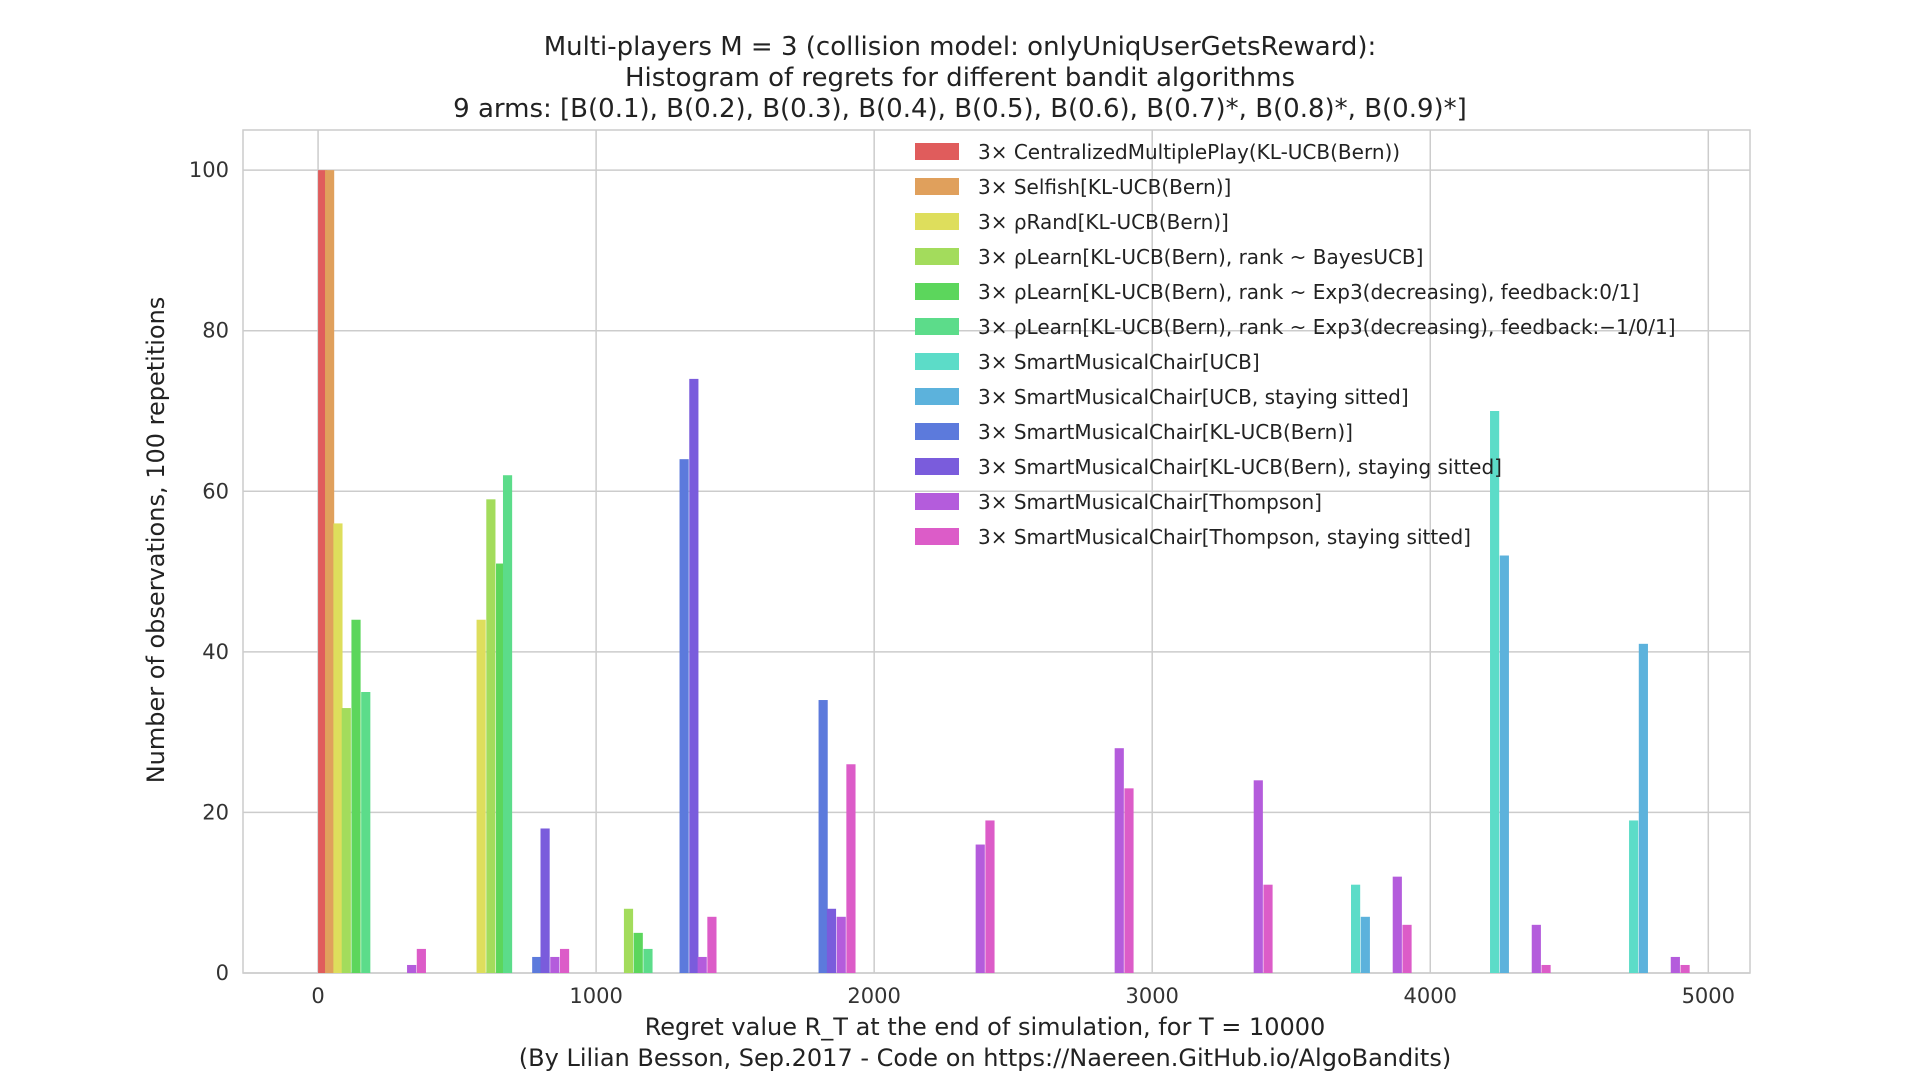 The height and width of the screenshot is (1080, 1919). Describe the element at coordinates (1150, 502) in the screenshot. I see `legend-entry-label: 3× SmartMusicalChair[Thompson]` at that location.